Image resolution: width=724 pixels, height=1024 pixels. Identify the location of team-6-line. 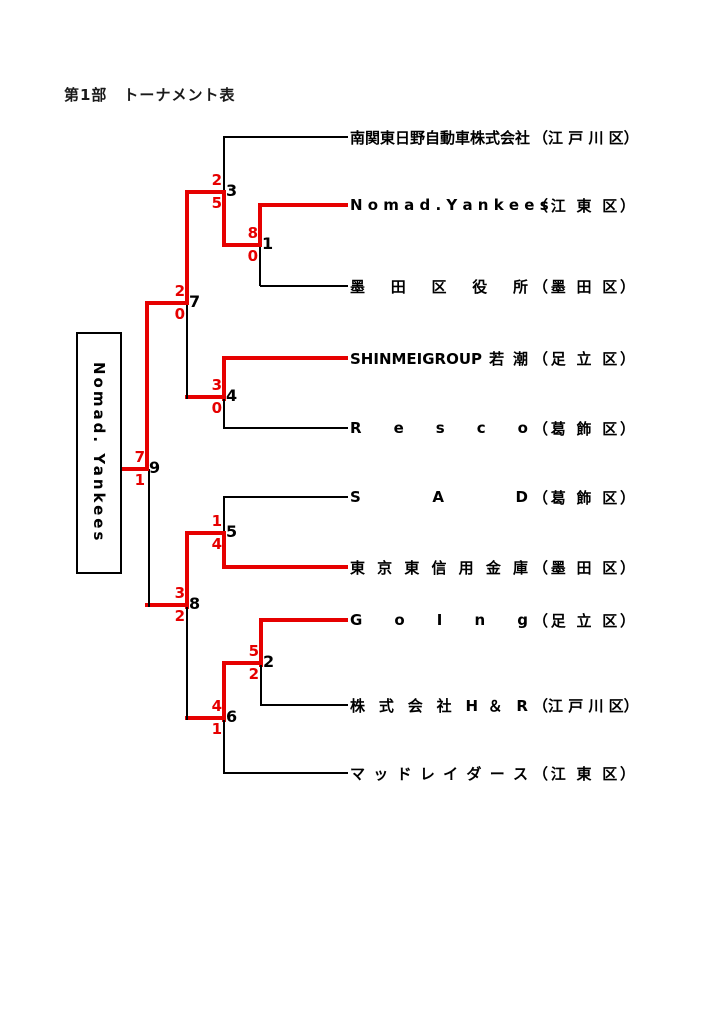
(286, 497).